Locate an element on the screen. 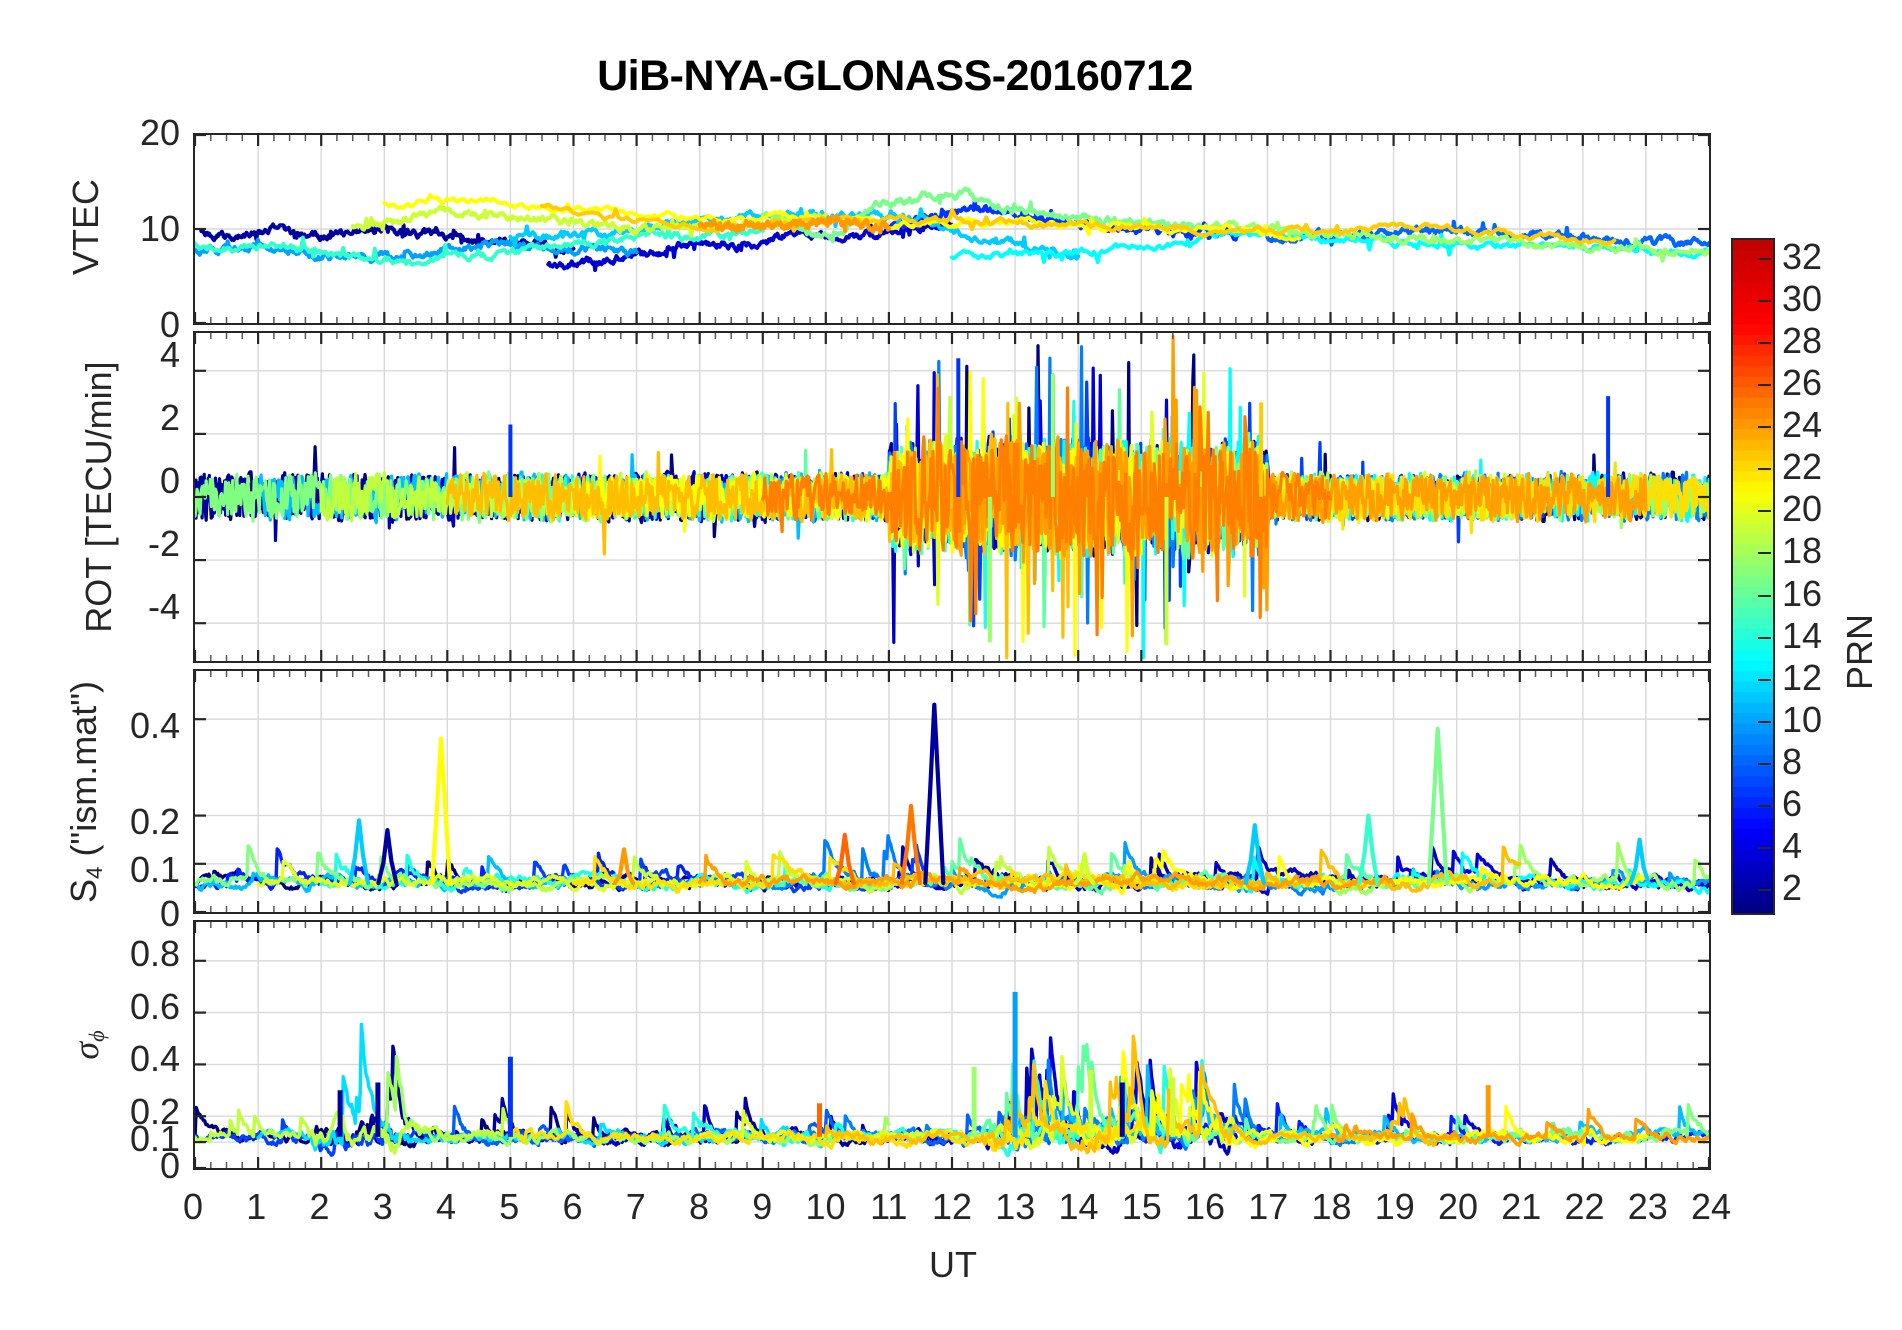 Image resolution: width=1902 pixels, height=1330 pixels. x-tick-3: 3 is located at coordinates (382, 1206).